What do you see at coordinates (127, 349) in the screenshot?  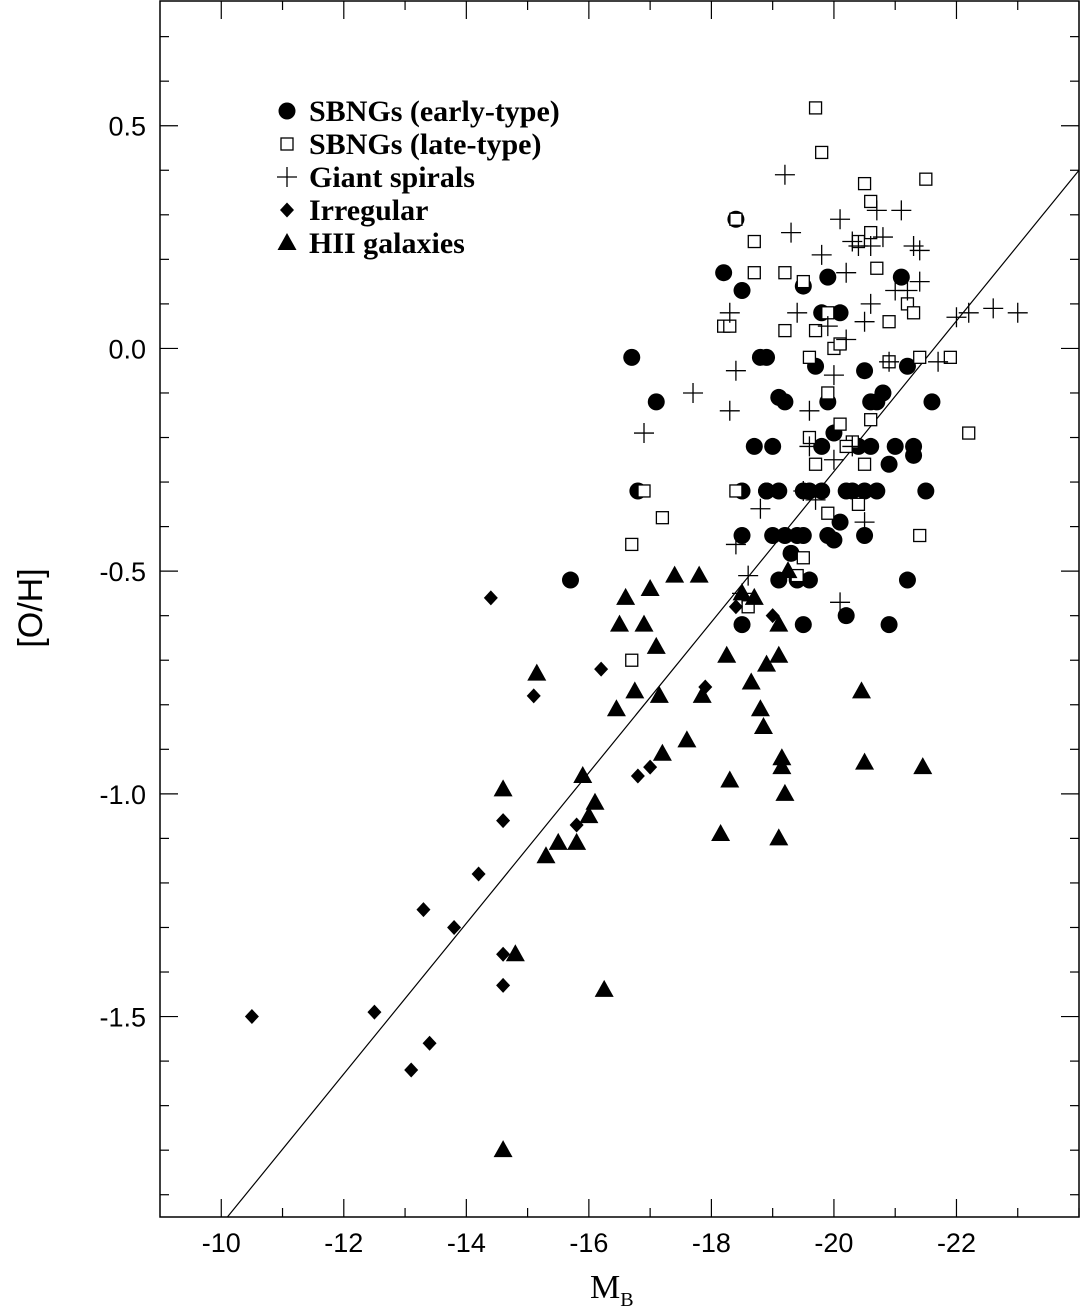 I see `y-tick-label: 0.0` at bounding box center [127, 349].